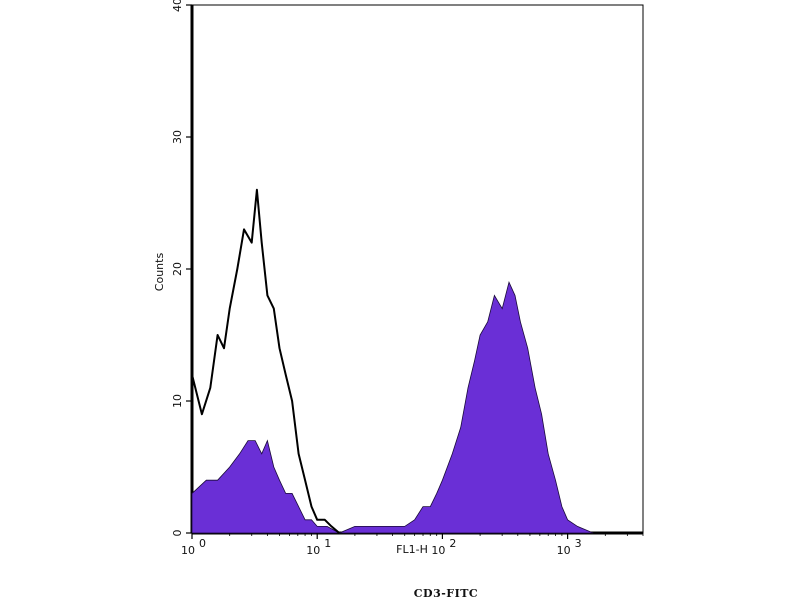 Image resolution: width=800 pixels, height=600 pixels. I want to click on x-tick-exponent: 1, so click(327, 543).